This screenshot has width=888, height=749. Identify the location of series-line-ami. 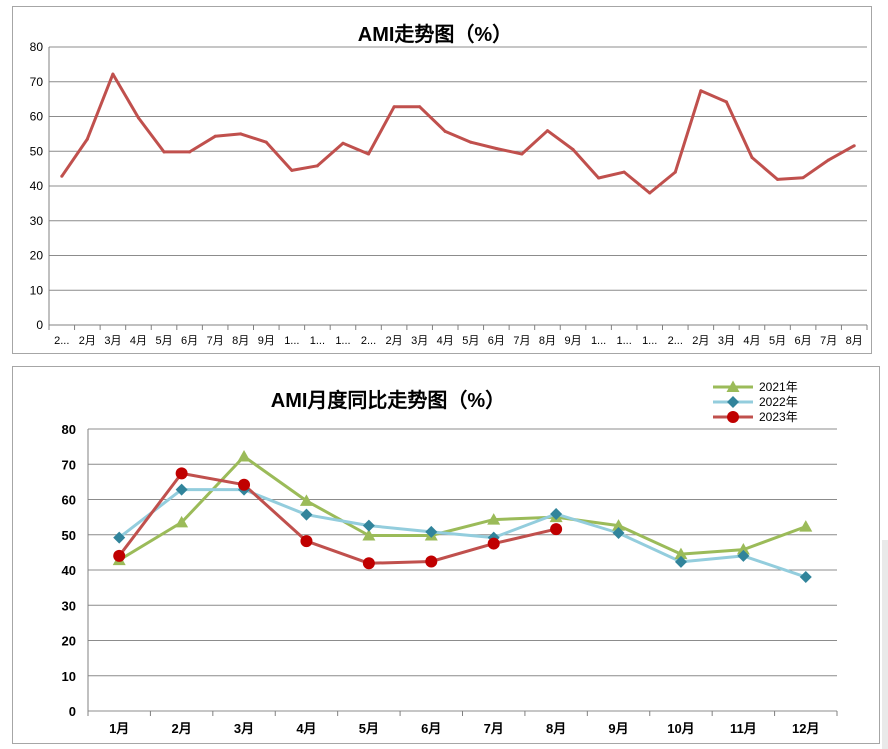
(457, 133).